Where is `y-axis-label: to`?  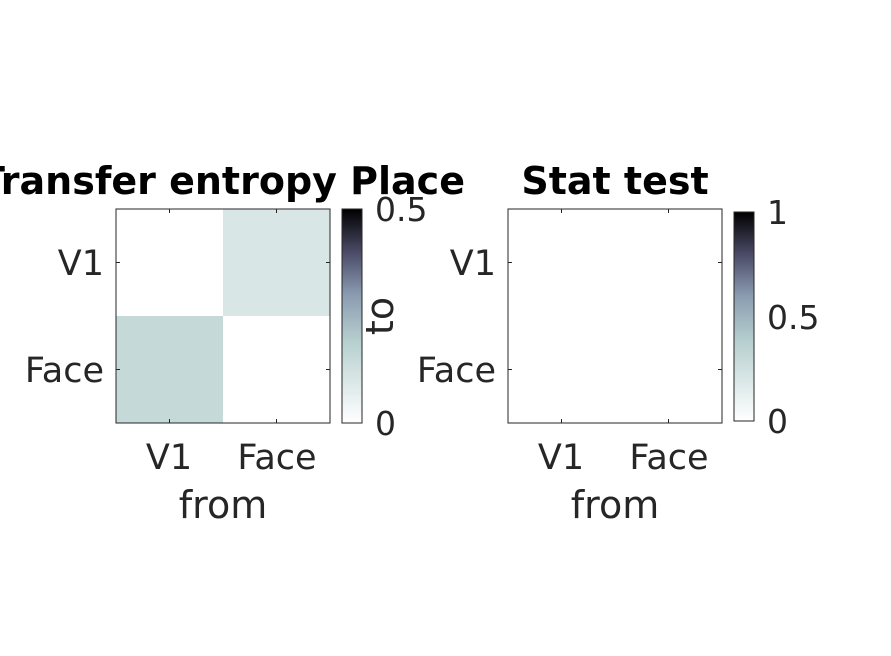
y-axis-label: to is located at coordinates (380, 316).